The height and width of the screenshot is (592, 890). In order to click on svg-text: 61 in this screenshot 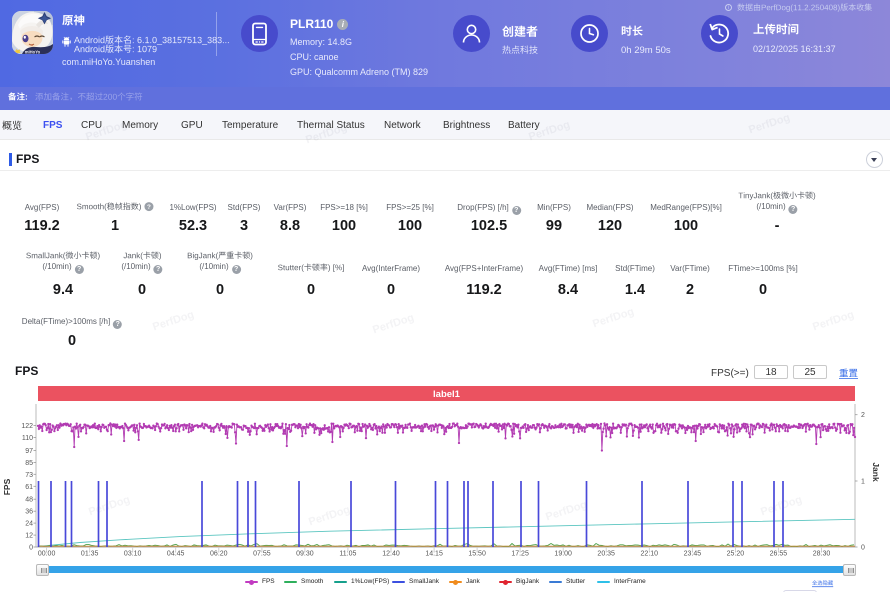, I will do `click(29, 487)`.